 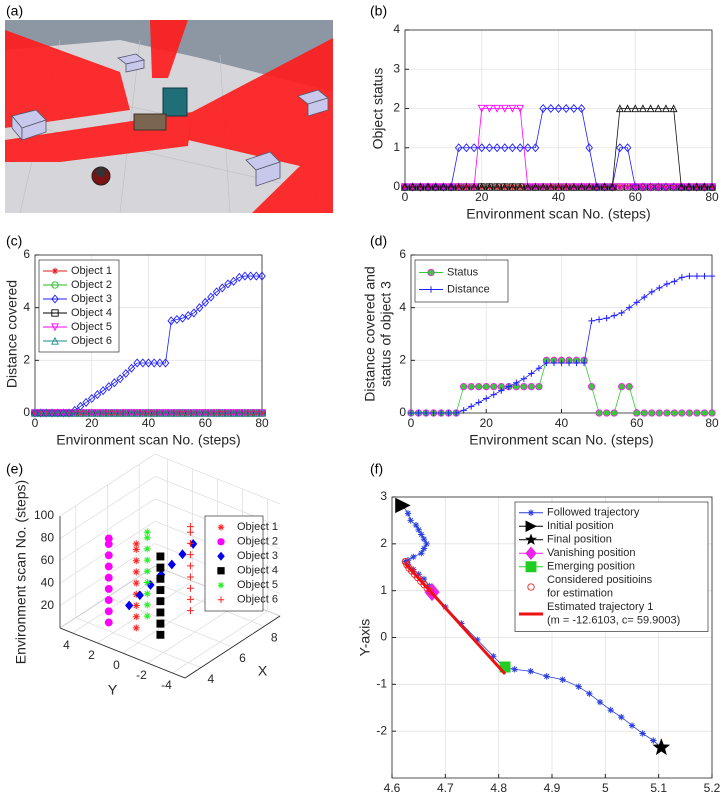 I want to click on y-axis-label: status of object 3, so click(x=386, y=334).